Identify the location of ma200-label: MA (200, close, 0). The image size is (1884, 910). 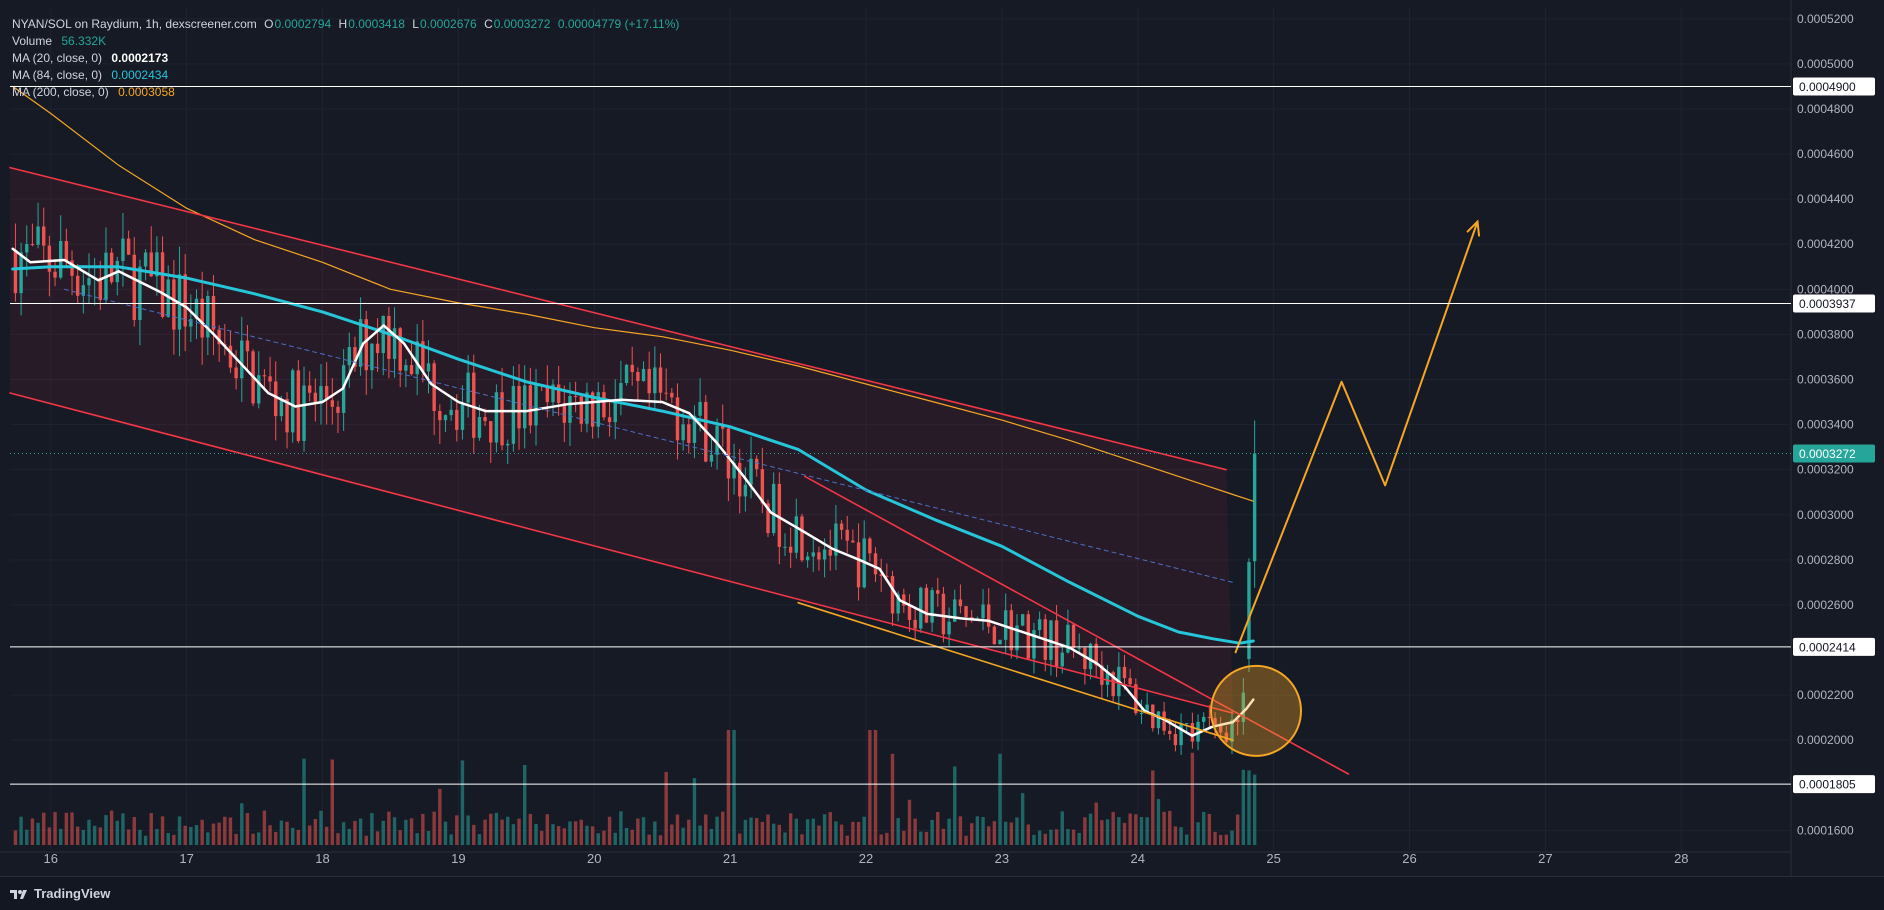
(60, 92).